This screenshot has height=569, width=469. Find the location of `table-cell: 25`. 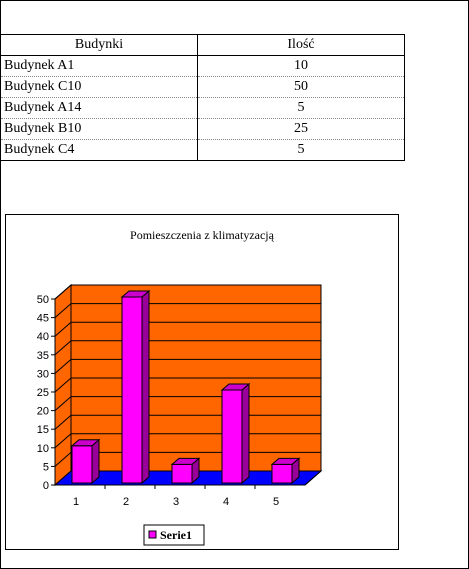

table-cell: 25 is located at coordinates (301, 129).